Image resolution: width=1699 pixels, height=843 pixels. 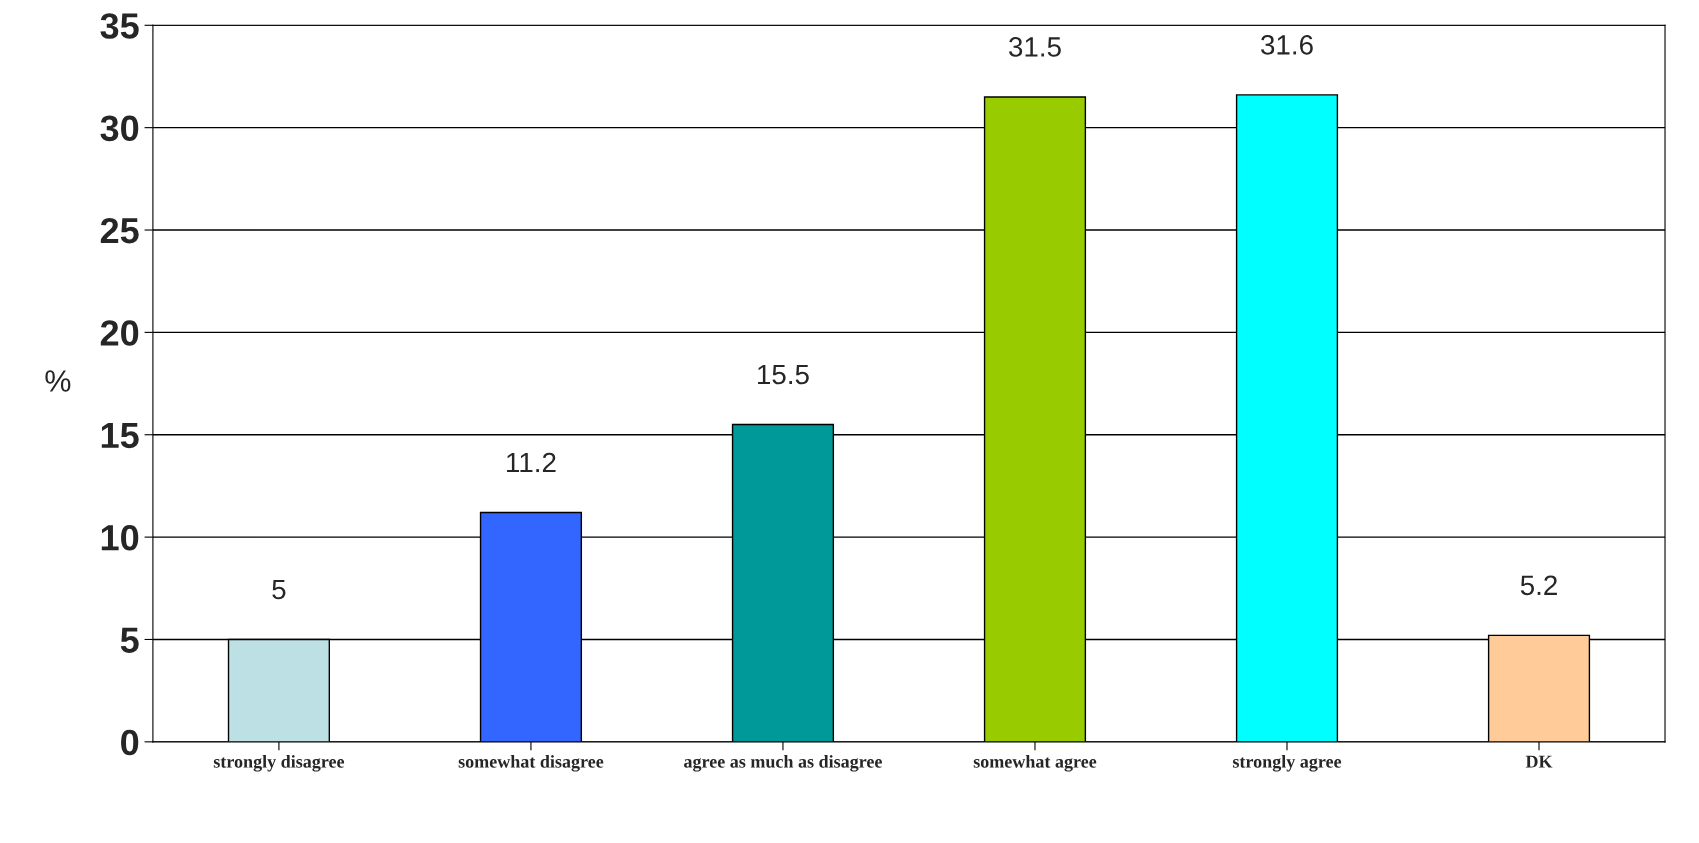 I want to click on y-tick-label: 0, so click(x=130, y=742).